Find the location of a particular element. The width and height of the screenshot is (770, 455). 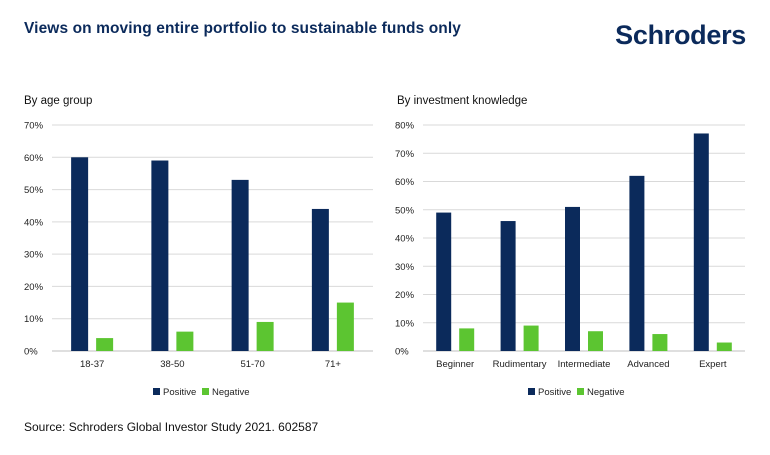

y-tick-label: 80% is located at coordinates (405, 126).